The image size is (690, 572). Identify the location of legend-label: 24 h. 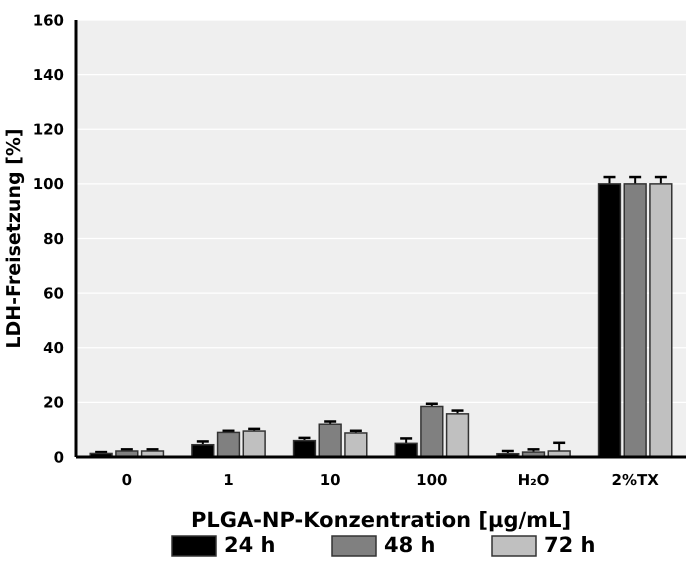
(250, 545).